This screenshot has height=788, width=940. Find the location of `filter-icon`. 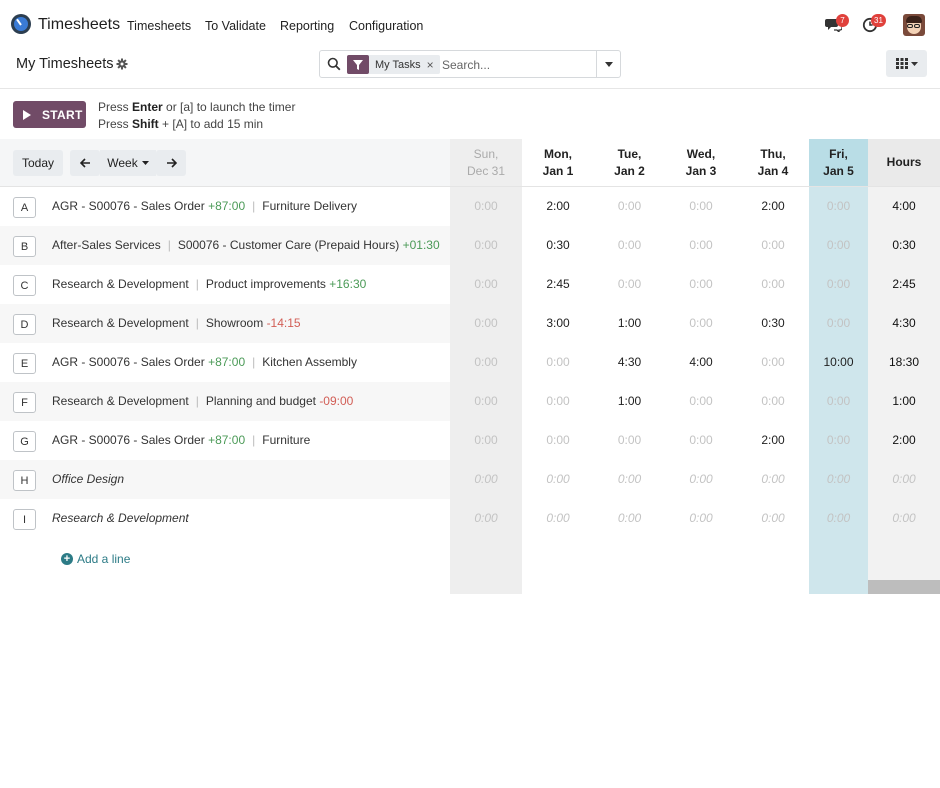

filter-icon is located at coordinates (358, 64).